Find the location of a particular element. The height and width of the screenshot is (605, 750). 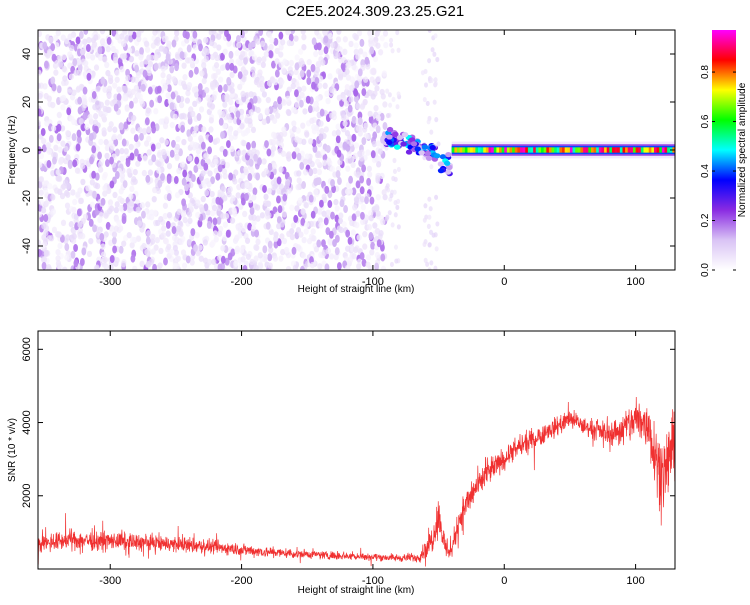

spectrogram-x-tick-label: -200 is located at coordinates (242, 282).